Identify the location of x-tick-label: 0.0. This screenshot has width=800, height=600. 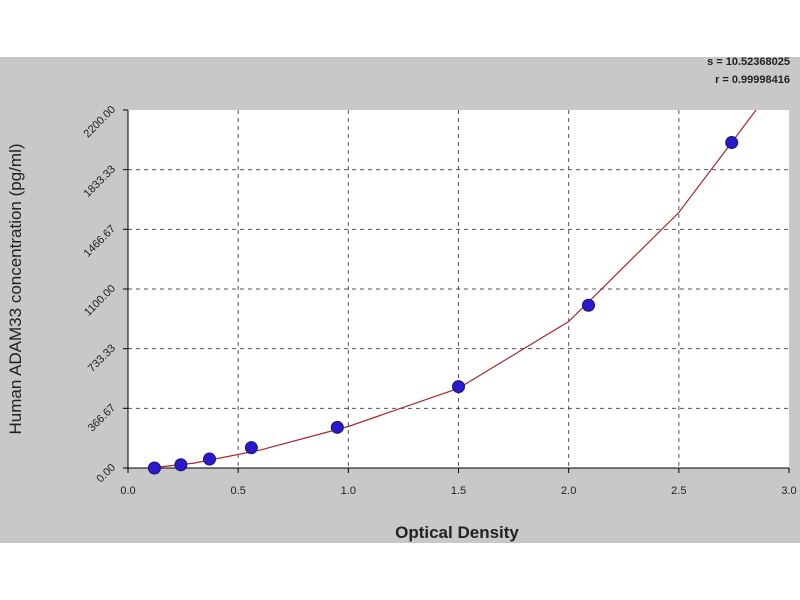
(127, 491).